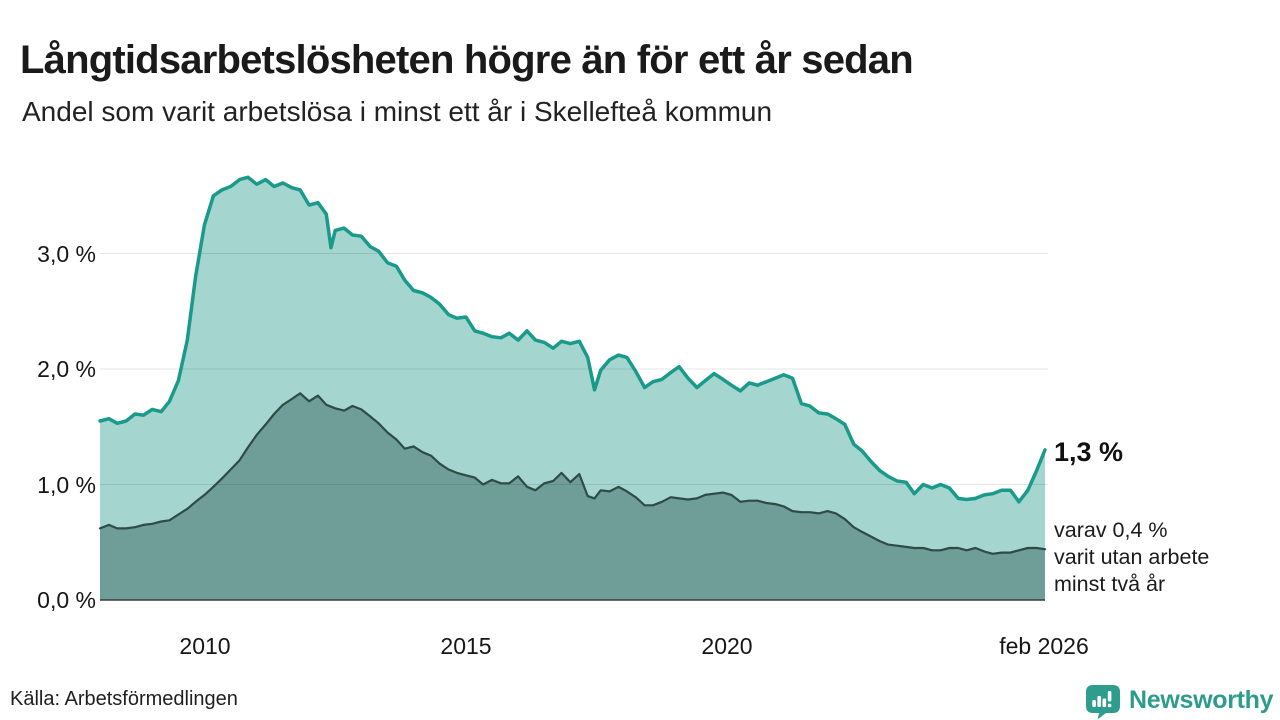  I want to click on annotation-line-2: varit utan arbete, so click(1132, 557).